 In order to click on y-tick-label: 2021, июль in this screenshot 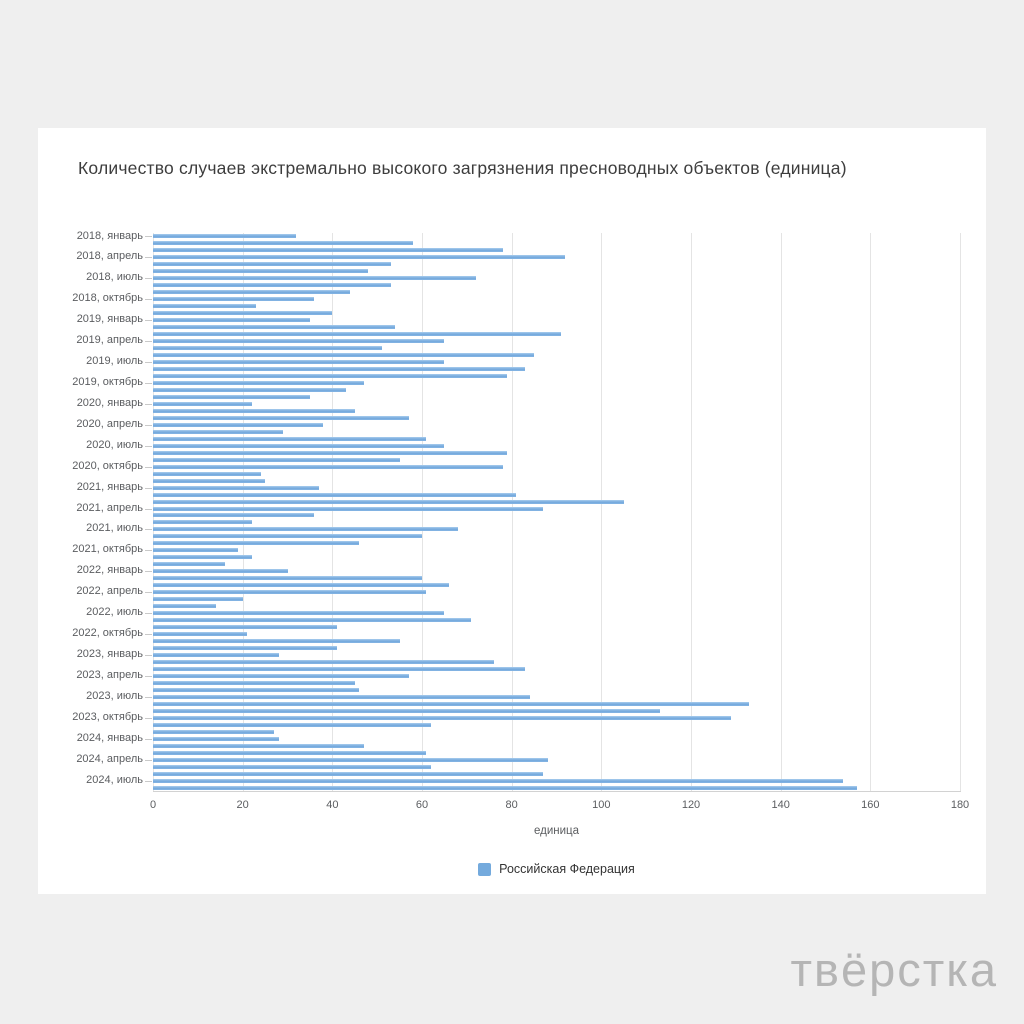, I will do `click(114, 528)`.